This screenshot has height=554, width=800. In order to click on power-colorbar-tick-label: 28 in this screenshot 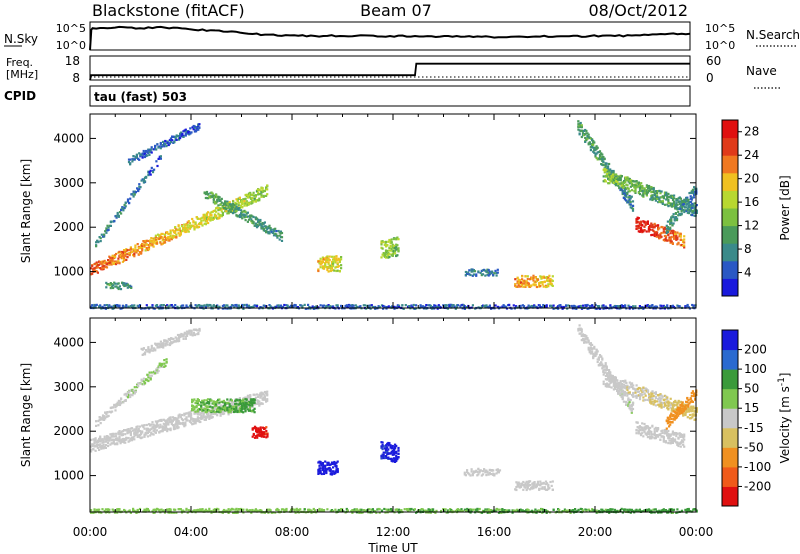, I will do `click(751, 132)`.